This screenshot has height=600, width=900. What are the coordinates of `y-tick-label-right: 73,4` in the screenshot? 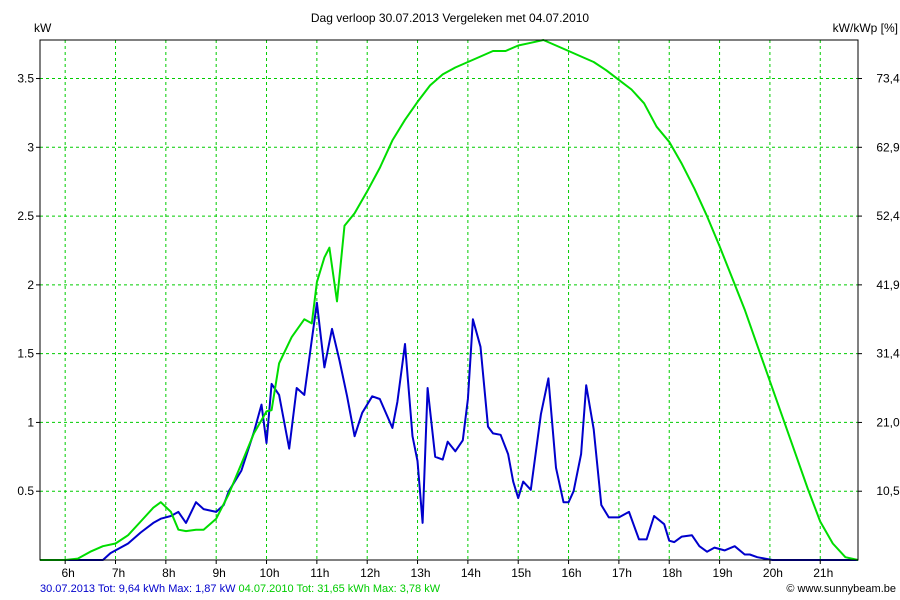 It's located at (888, 79).